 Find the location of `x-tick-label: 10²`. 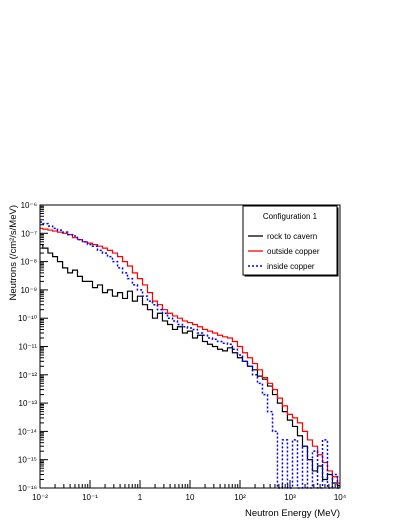

x-tick-label: 10² is located at coordinates (240, 497).